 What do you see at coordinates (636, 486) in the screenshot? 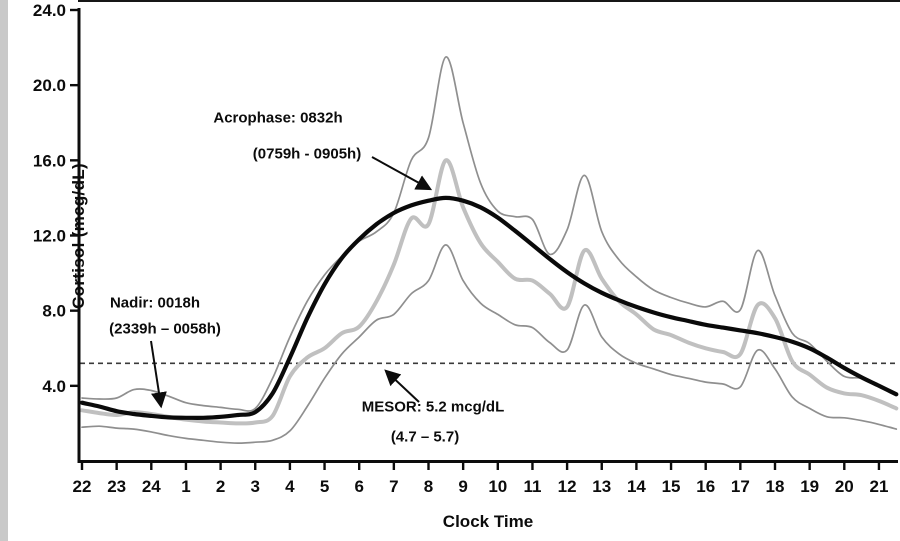
I see `x-tick-label: 14` at bounding box center [636, 486].